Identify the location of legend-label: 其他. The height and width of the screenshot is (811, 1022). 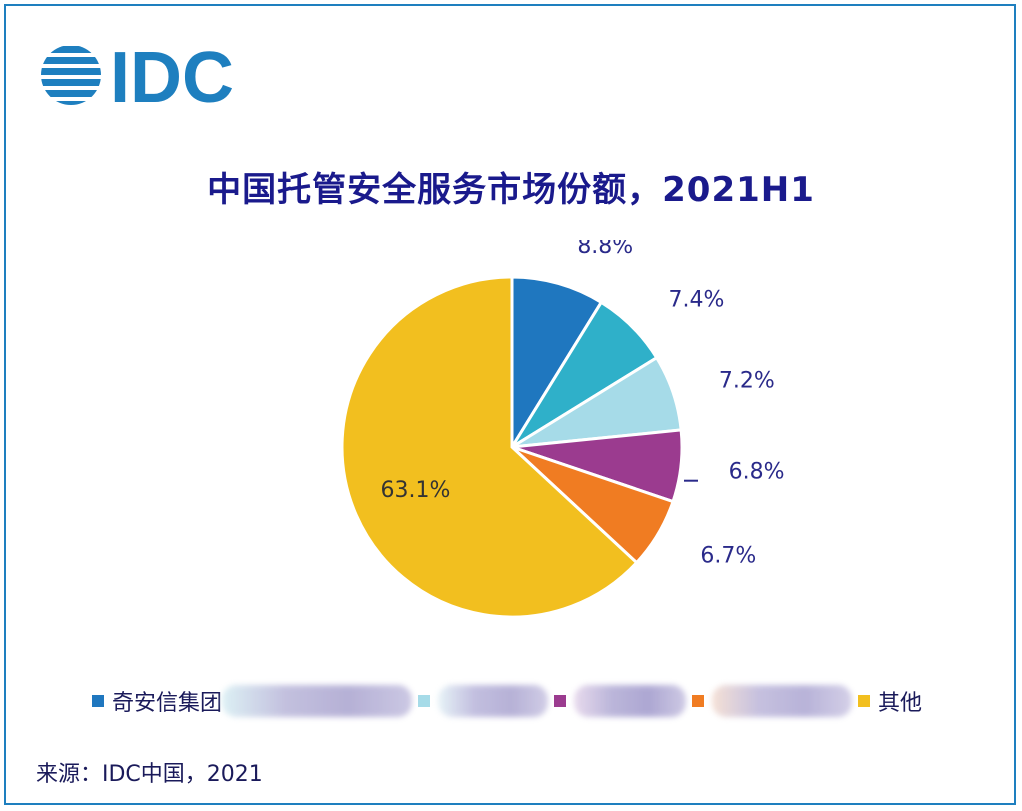
(900, 703).